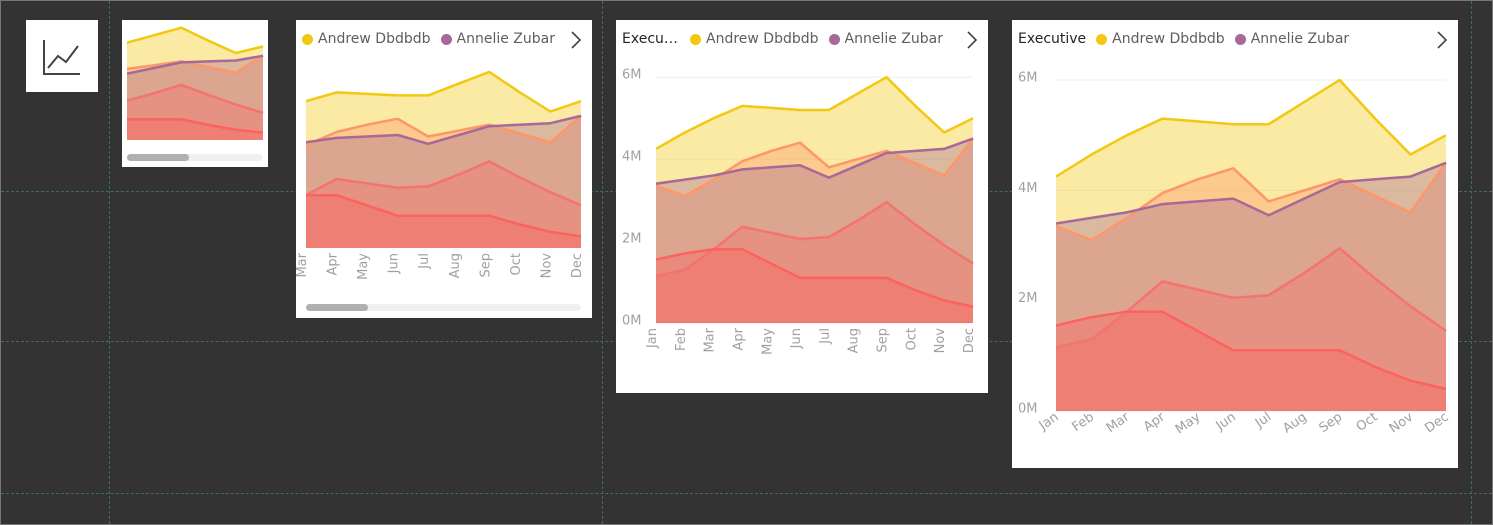 The height and width of the screenshot is (525, 1493). I want to click on visual, so click(195, 93).